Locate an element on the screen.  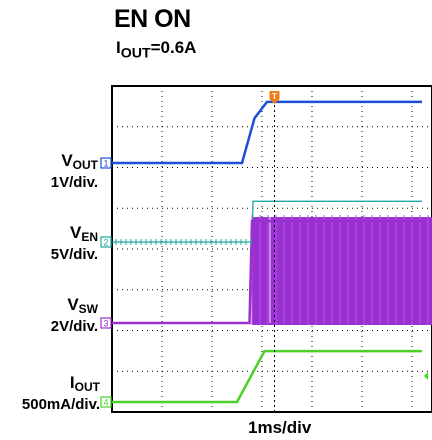
chart-subtitle: IOUT=0.6A is located at coordinates (156, 49).